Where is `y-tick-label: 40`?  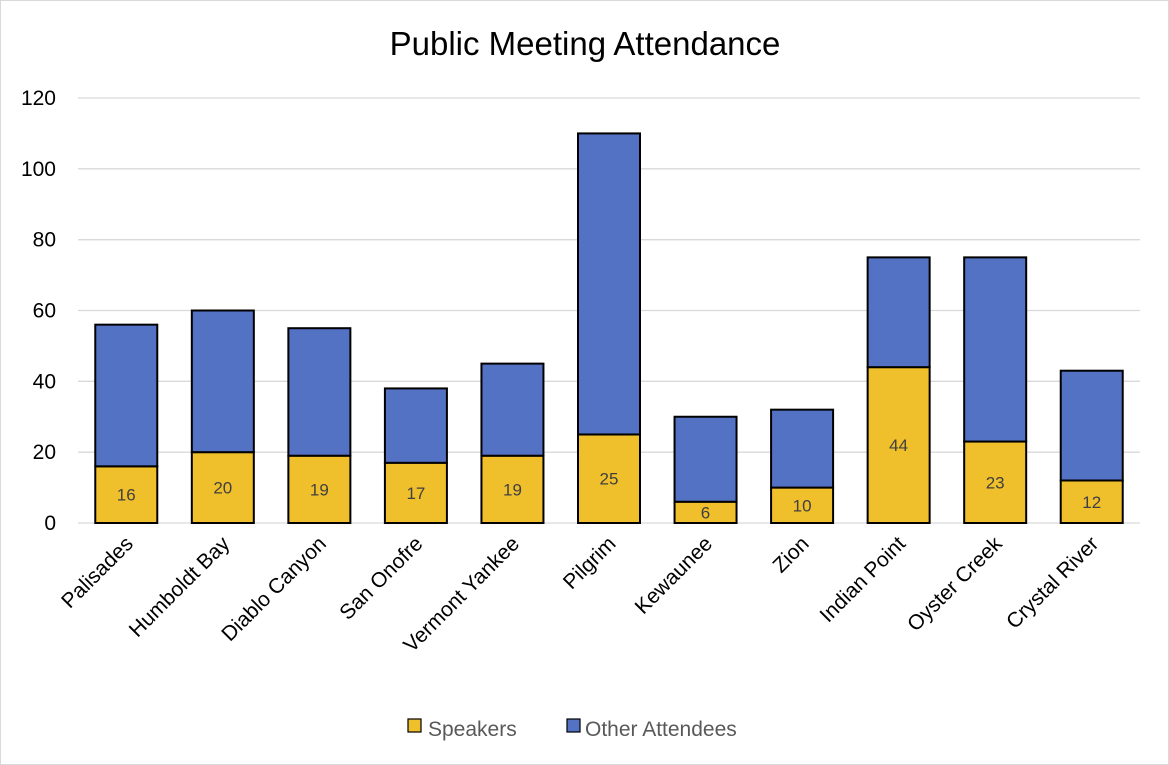
y-tick-label: 40 is located at coordinates (44, 381).